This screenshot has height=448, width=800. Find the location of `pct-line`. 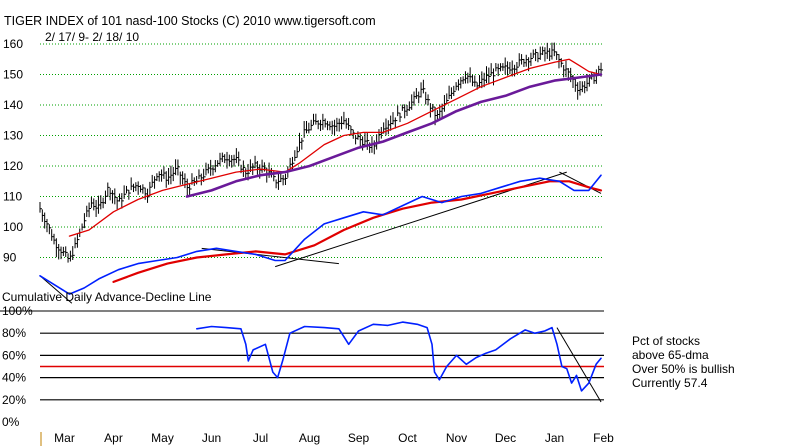

pct-line is located at coordinates (399, 356).